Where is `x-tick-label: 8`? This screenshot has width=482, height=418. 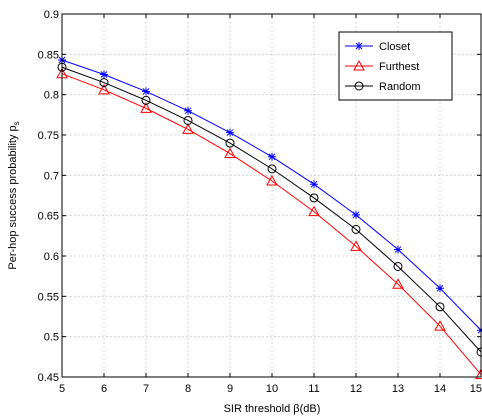
x-tick-label: 8 is located at coordinates (188, 389).